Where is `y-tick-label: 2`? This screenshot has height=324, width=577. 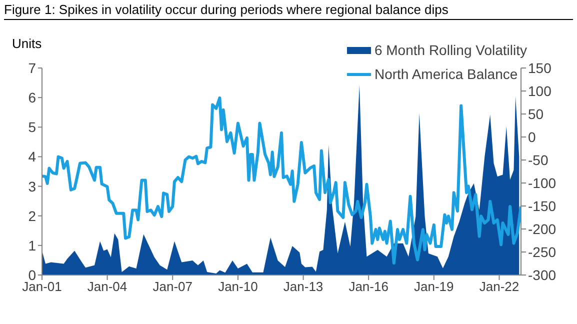 y-tick-label: 2 is located at coordinates (32, 216).